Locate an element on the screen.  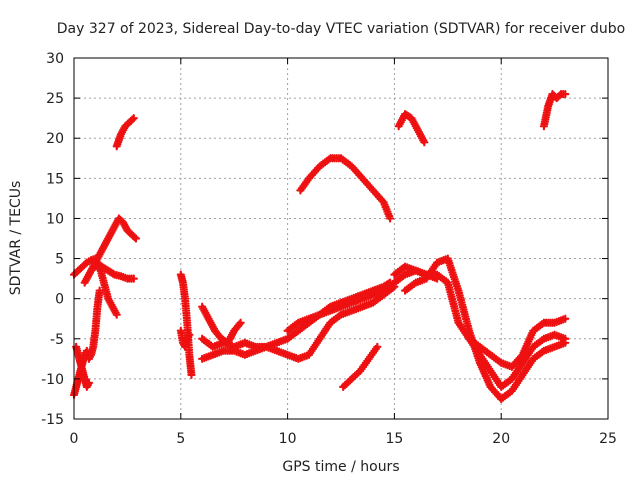
y-tick-label: -15 is located at coordinates (52, 420).